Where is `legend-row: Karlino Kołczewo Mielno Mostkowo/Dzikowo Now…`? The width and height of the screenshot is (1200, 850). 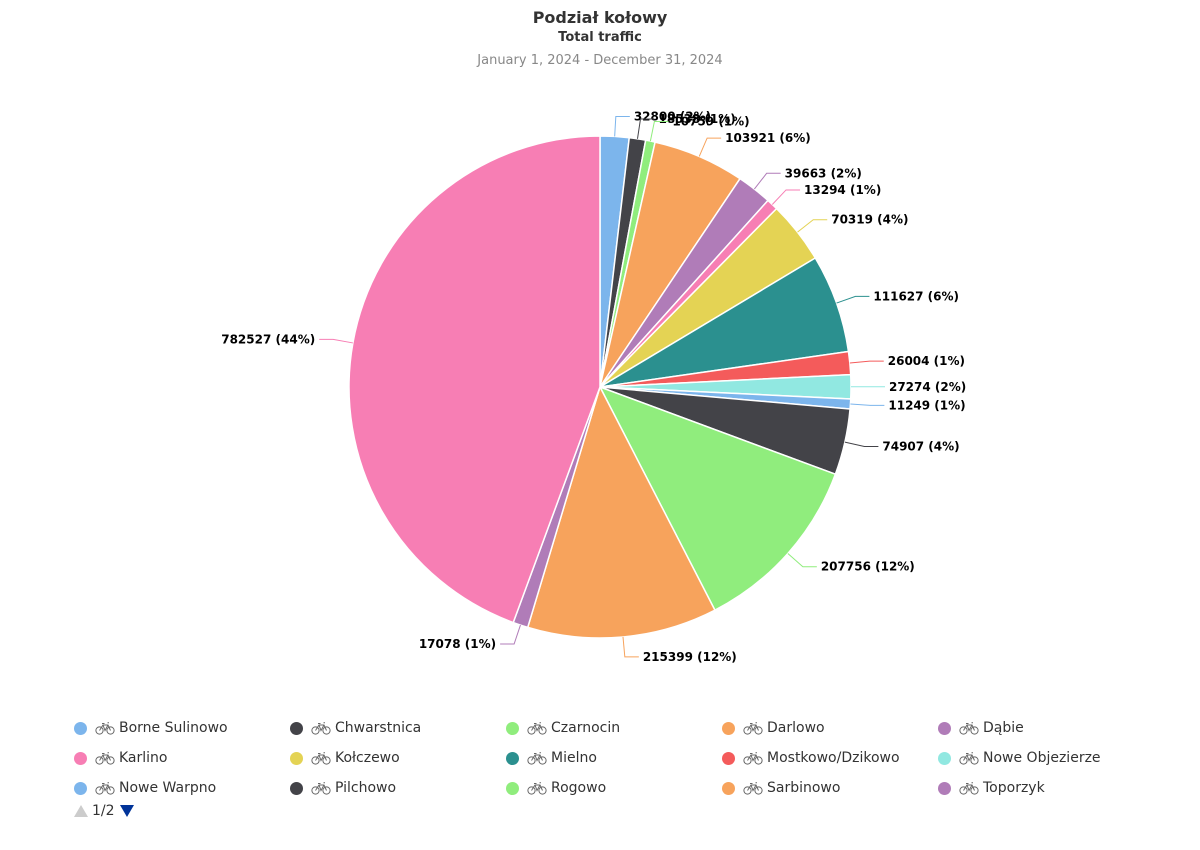 legend-row: Karlino Kołczewo Mielno Mostkowo/Dzikowo Now… is located at coordinates (614, 758).